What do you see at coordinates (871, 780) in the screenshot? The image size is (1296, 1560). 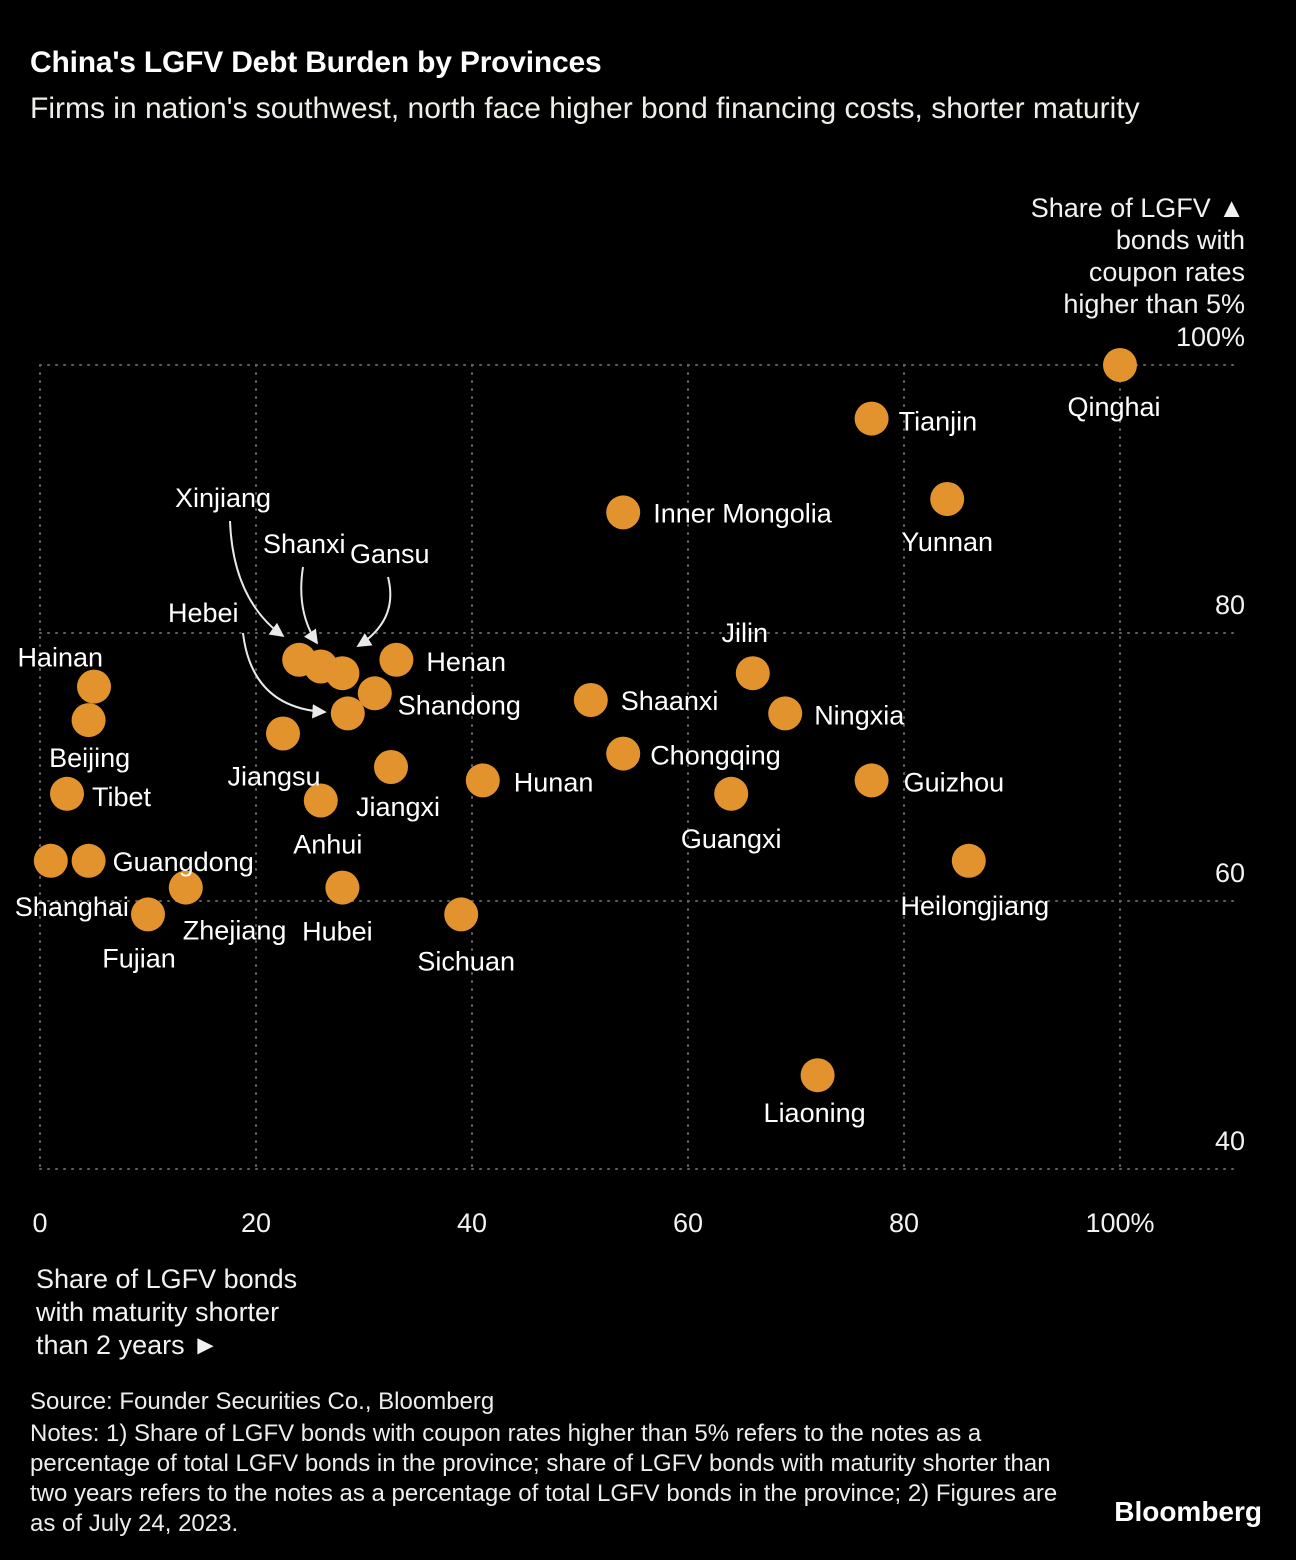 I see `data-point-guizhou` at bounding box center [871, 780].